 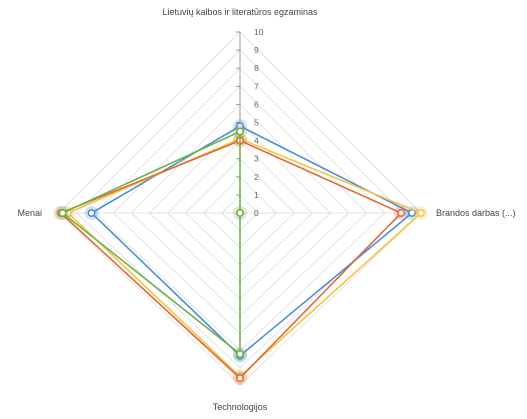 I want to click on axis-label-arts: Menai, so click(x=29, y=213).